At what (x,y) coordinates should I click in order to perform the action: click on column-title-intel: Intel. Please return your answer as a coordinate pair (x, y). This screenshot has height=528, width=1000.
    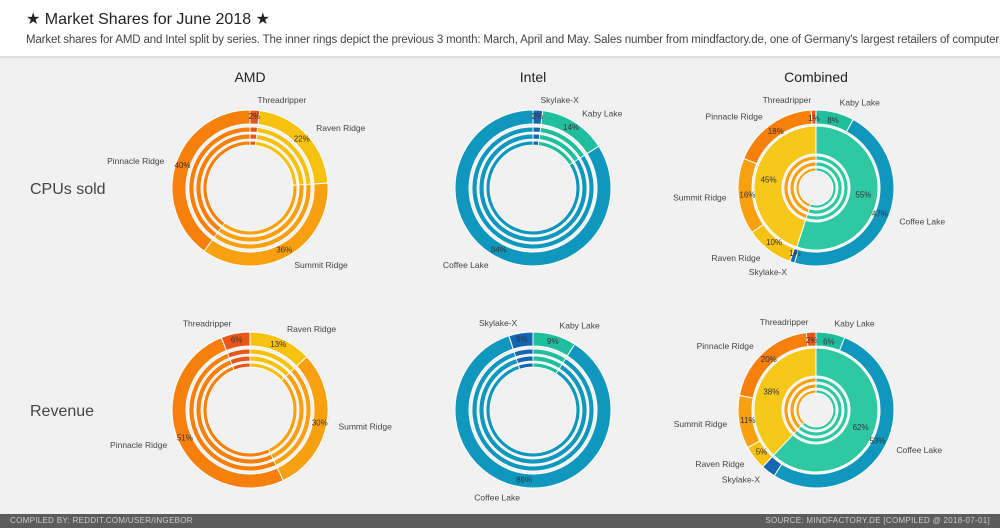
    Looking at the image, I should click on (533, 77).